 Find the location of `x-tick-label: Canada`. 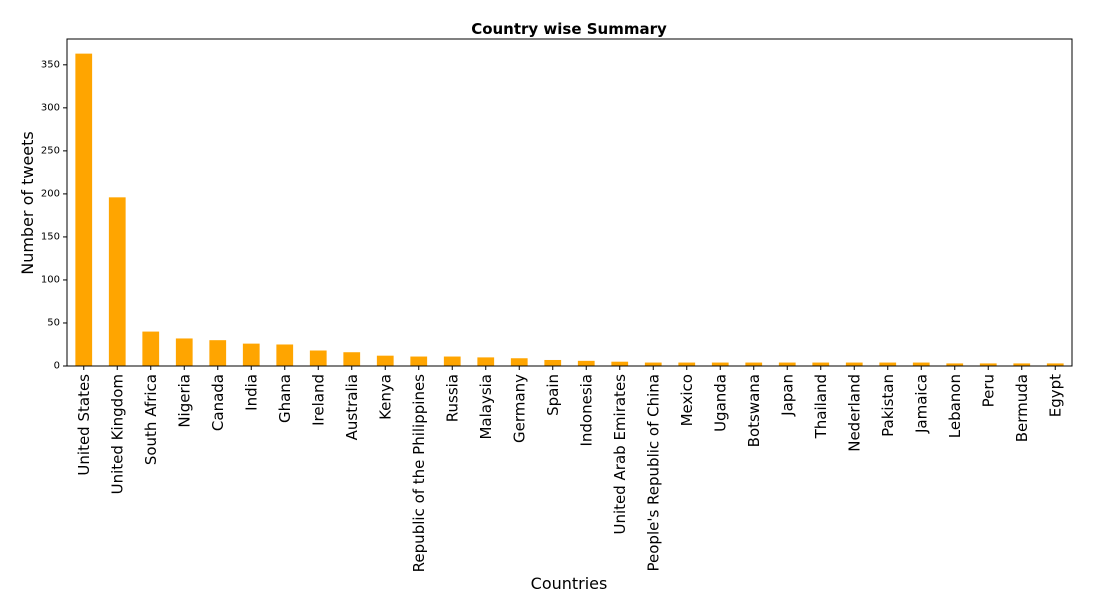

x-tick-label: Canada is located at coordinates (218, 402).